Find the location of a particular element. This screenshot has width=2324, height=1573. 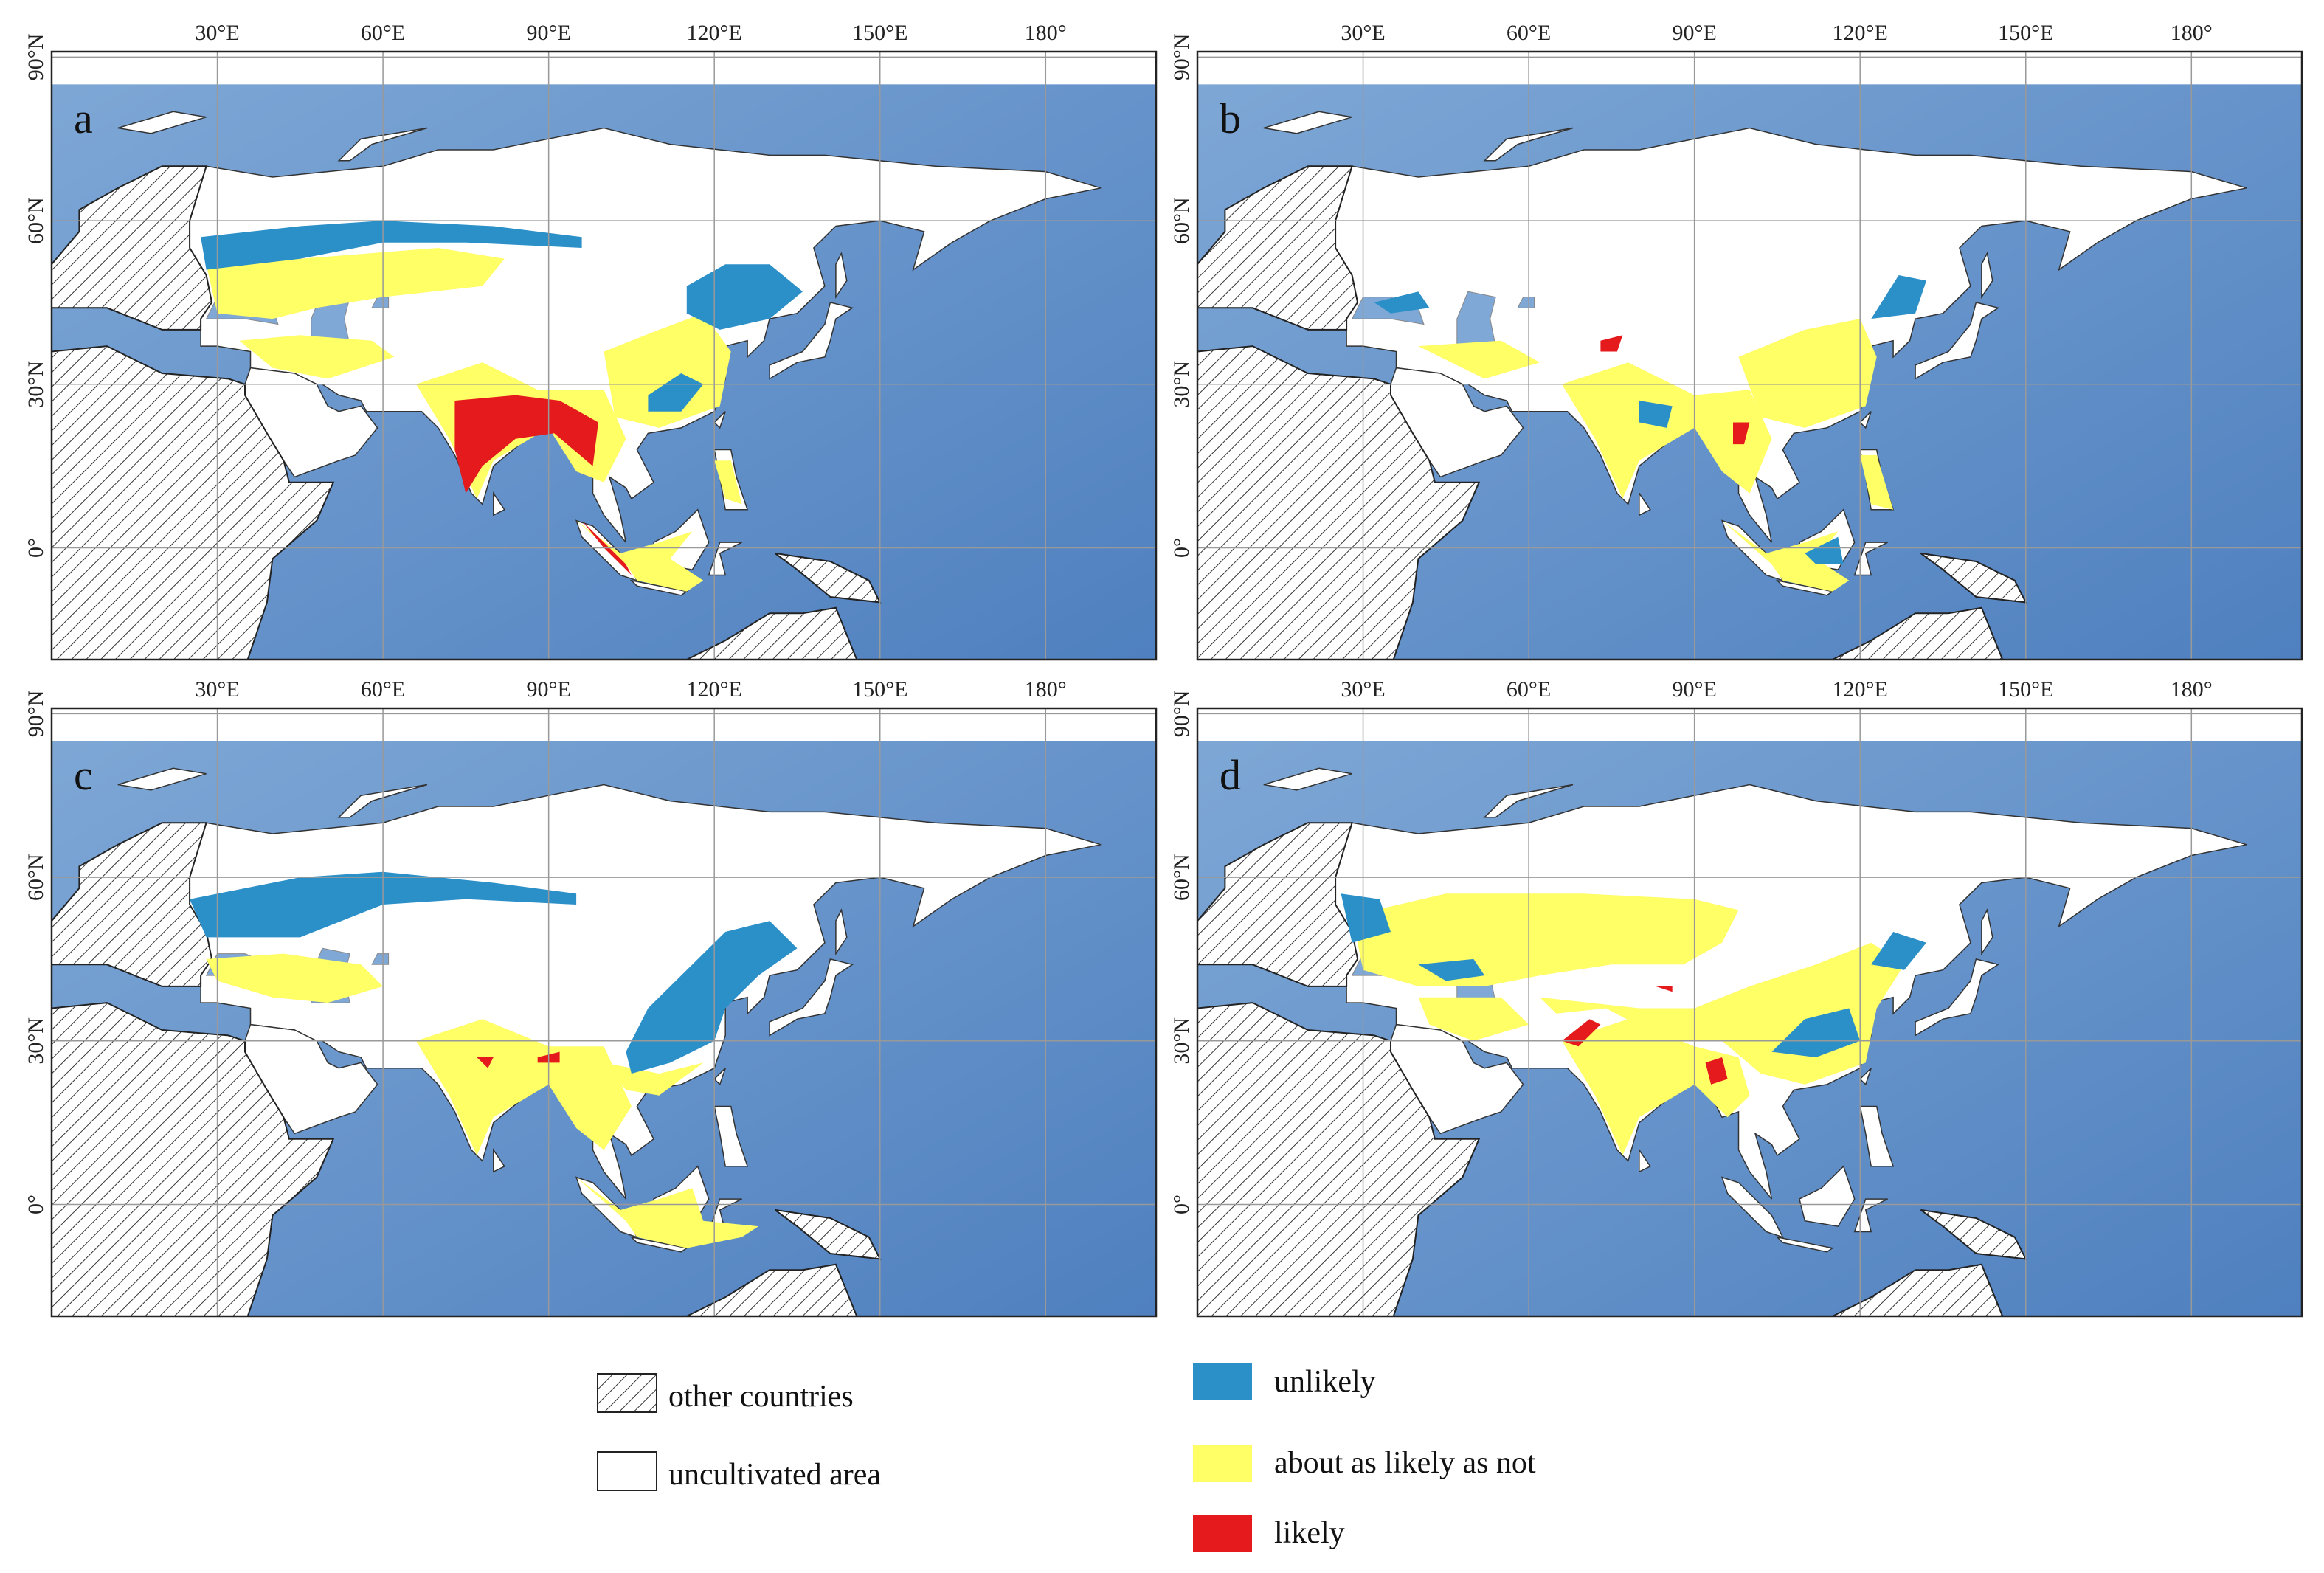

legend-label: uncultivated area is located at coordinates (774, 1475).